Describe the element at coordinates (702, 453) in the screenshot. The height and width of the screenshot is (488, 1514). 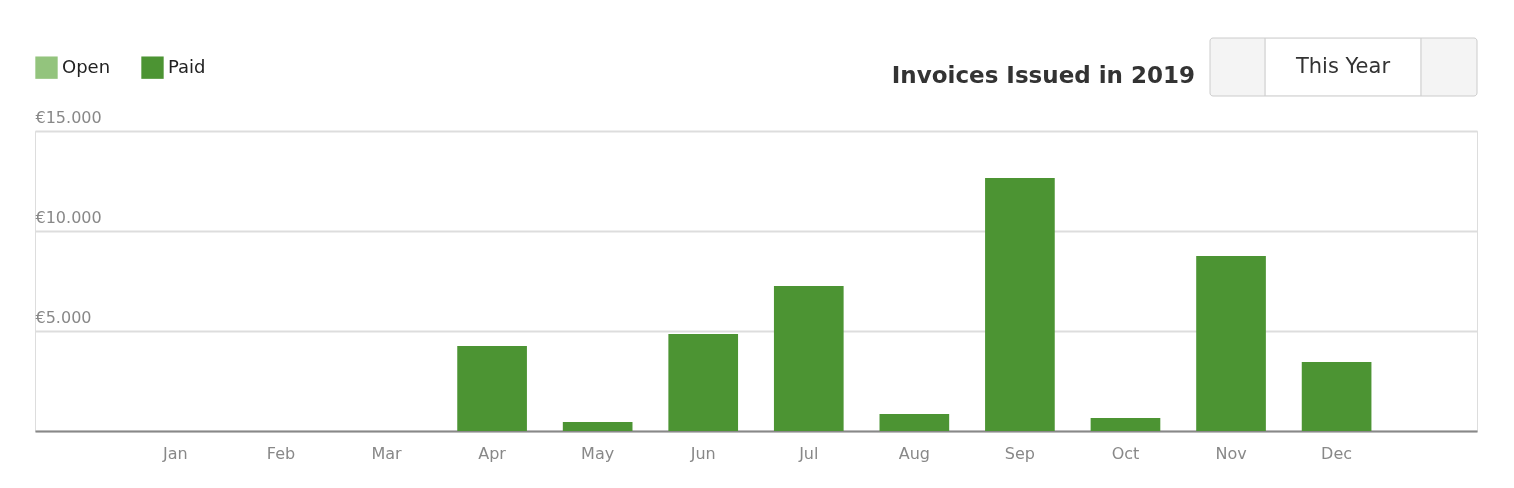
I see `x-tick-label: Jun` at that location.